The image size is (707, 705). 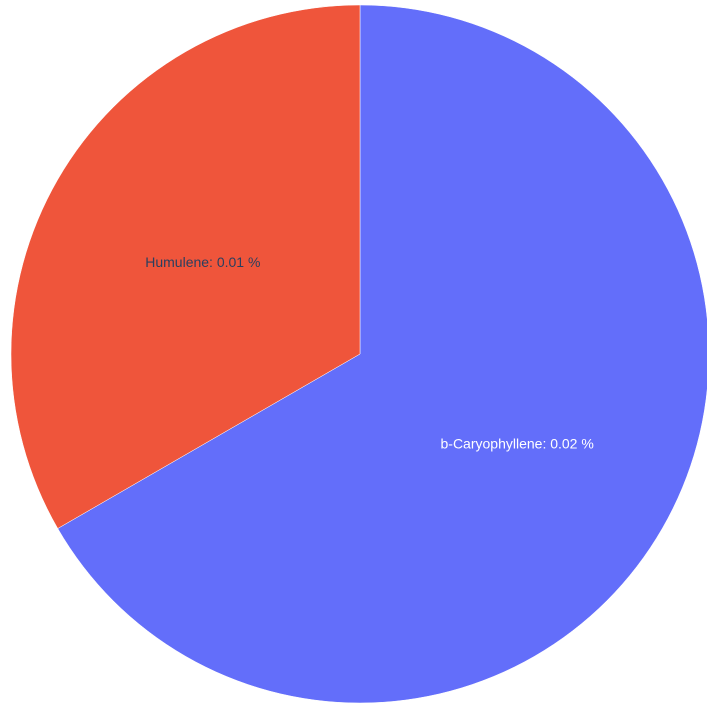 What do you see at coordinates (202, 262) in the screenshot?
I see `slice-label-humulene: Humulene: 0.01 %` at bounding box center [202, 262].